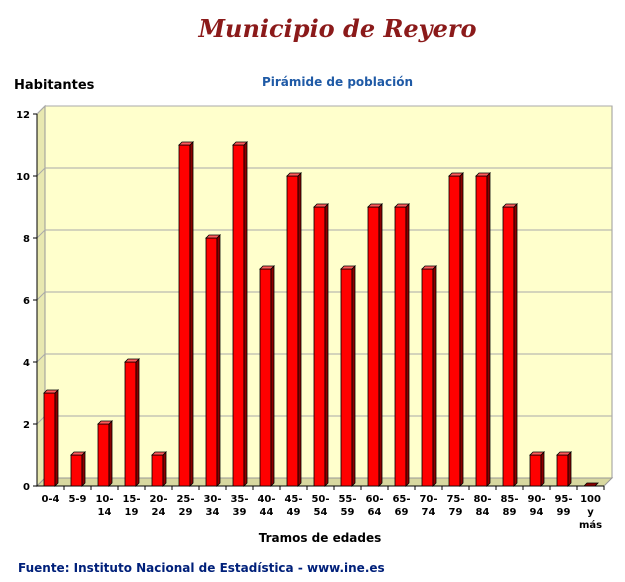 The height and width of the screenshot is (582, 625). Describe the element at coordinates (50, 499) in the screenshot. I see `x-tick-label: 0-4` at that location.